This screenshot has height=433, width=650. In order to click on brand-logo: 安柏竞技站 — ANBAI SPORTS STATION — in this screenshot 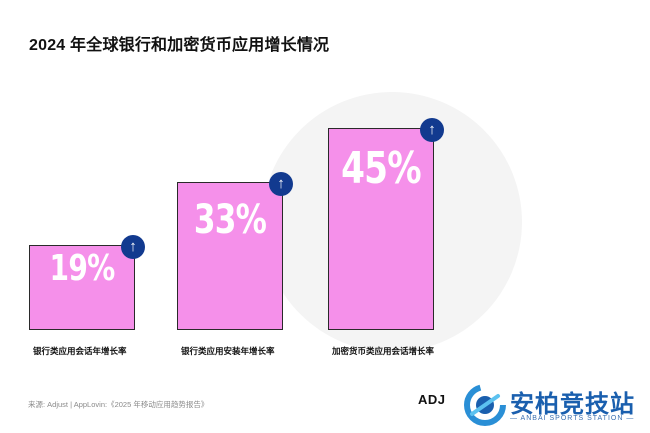, I will do `click(554, 406)`.